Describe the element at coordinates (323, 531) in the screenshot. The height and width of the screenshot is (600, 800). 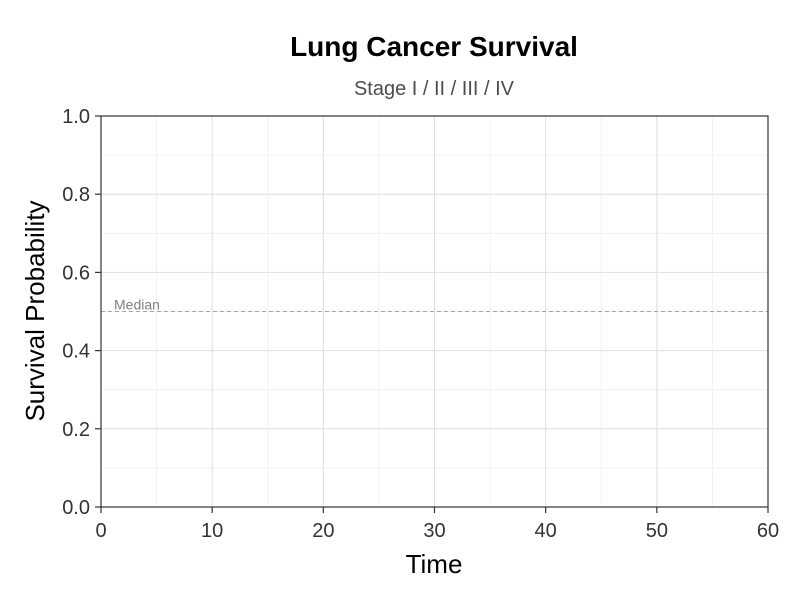
I see `x-tick-label: 20` at that location.